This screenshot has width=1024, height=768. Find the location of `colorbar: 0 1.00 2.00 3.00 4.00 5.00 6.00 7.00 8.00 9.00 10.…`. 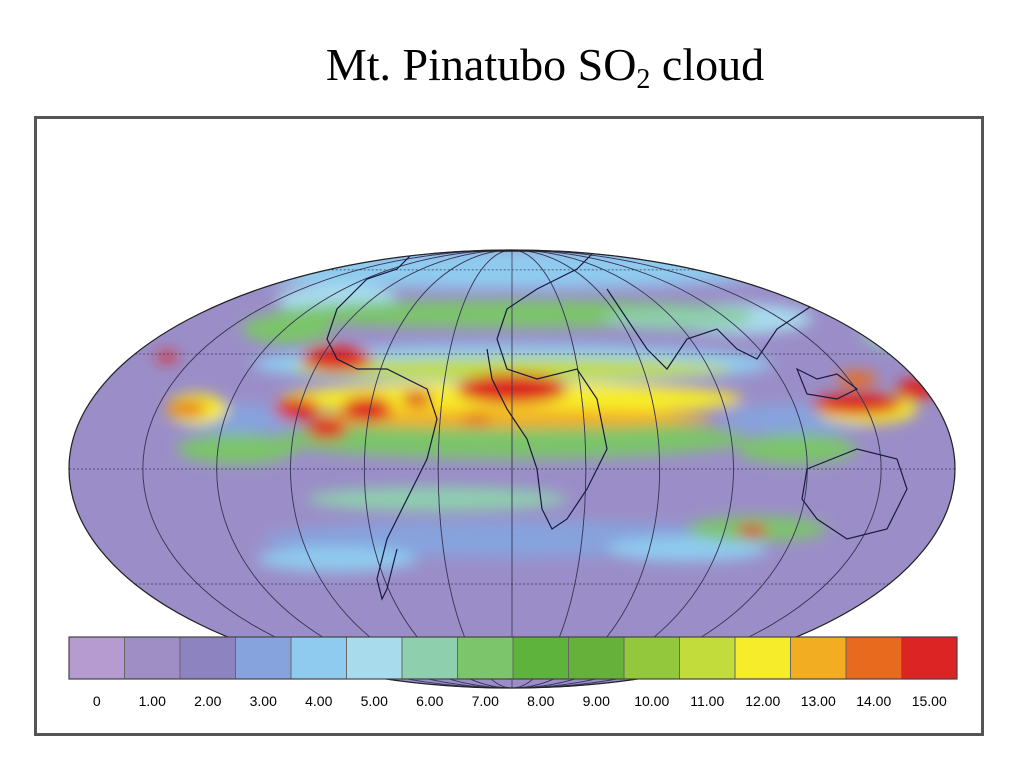

colorbar: 0 1.00 2.00 3.00 4.00 5.00 6.00 7.00 8.00 9.00 10.… is located at coordinates (513, 672).